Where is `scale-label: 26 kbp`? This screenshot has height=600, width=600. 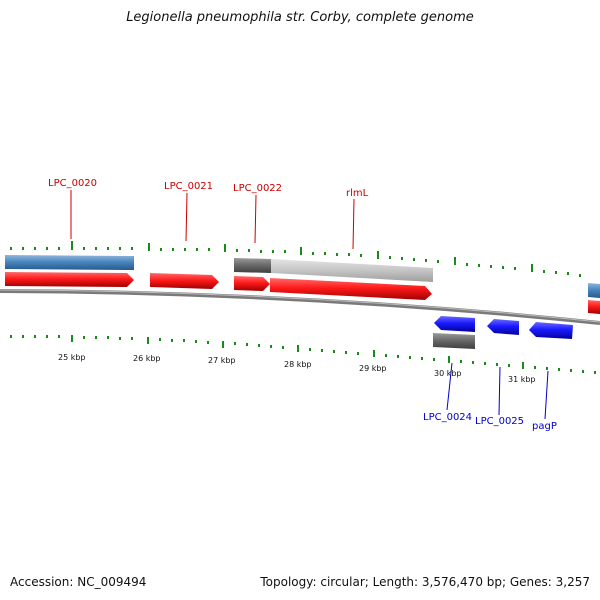
scale-label: 26 kbp is located at coordinates (147, 358).